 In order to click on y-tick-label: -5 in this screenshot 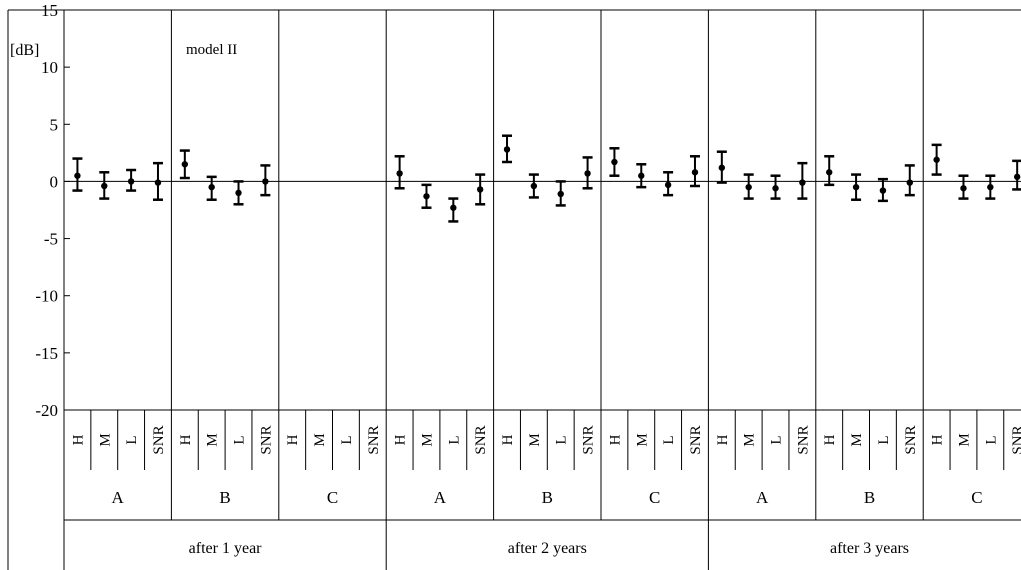, I will do `click(51, 239)`.